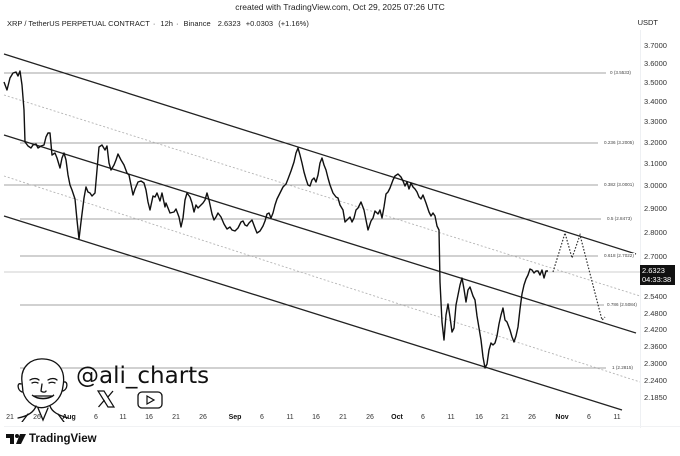  What do you see at coordinates (655, 208) in the screenshot?
I see `y-tick: 2.9000` at bounding box center [655, 208].